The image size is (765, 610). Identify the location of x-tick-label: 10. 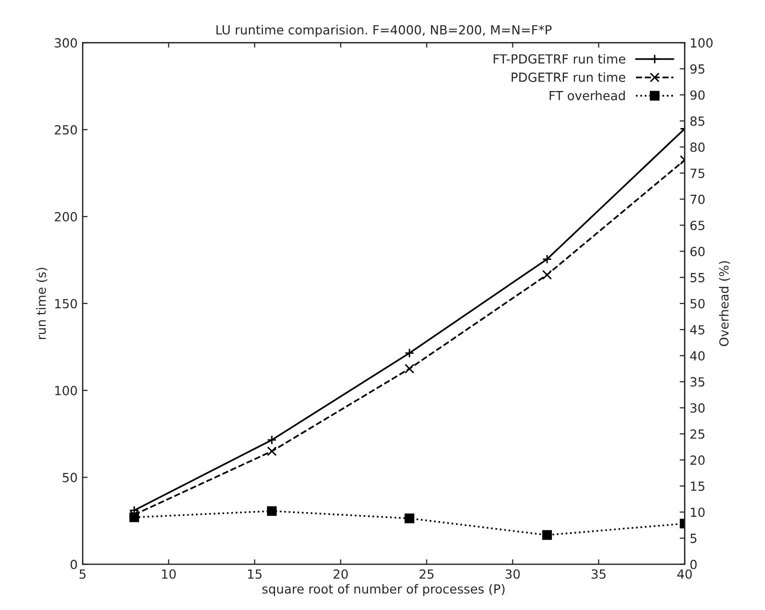
(169, 574).